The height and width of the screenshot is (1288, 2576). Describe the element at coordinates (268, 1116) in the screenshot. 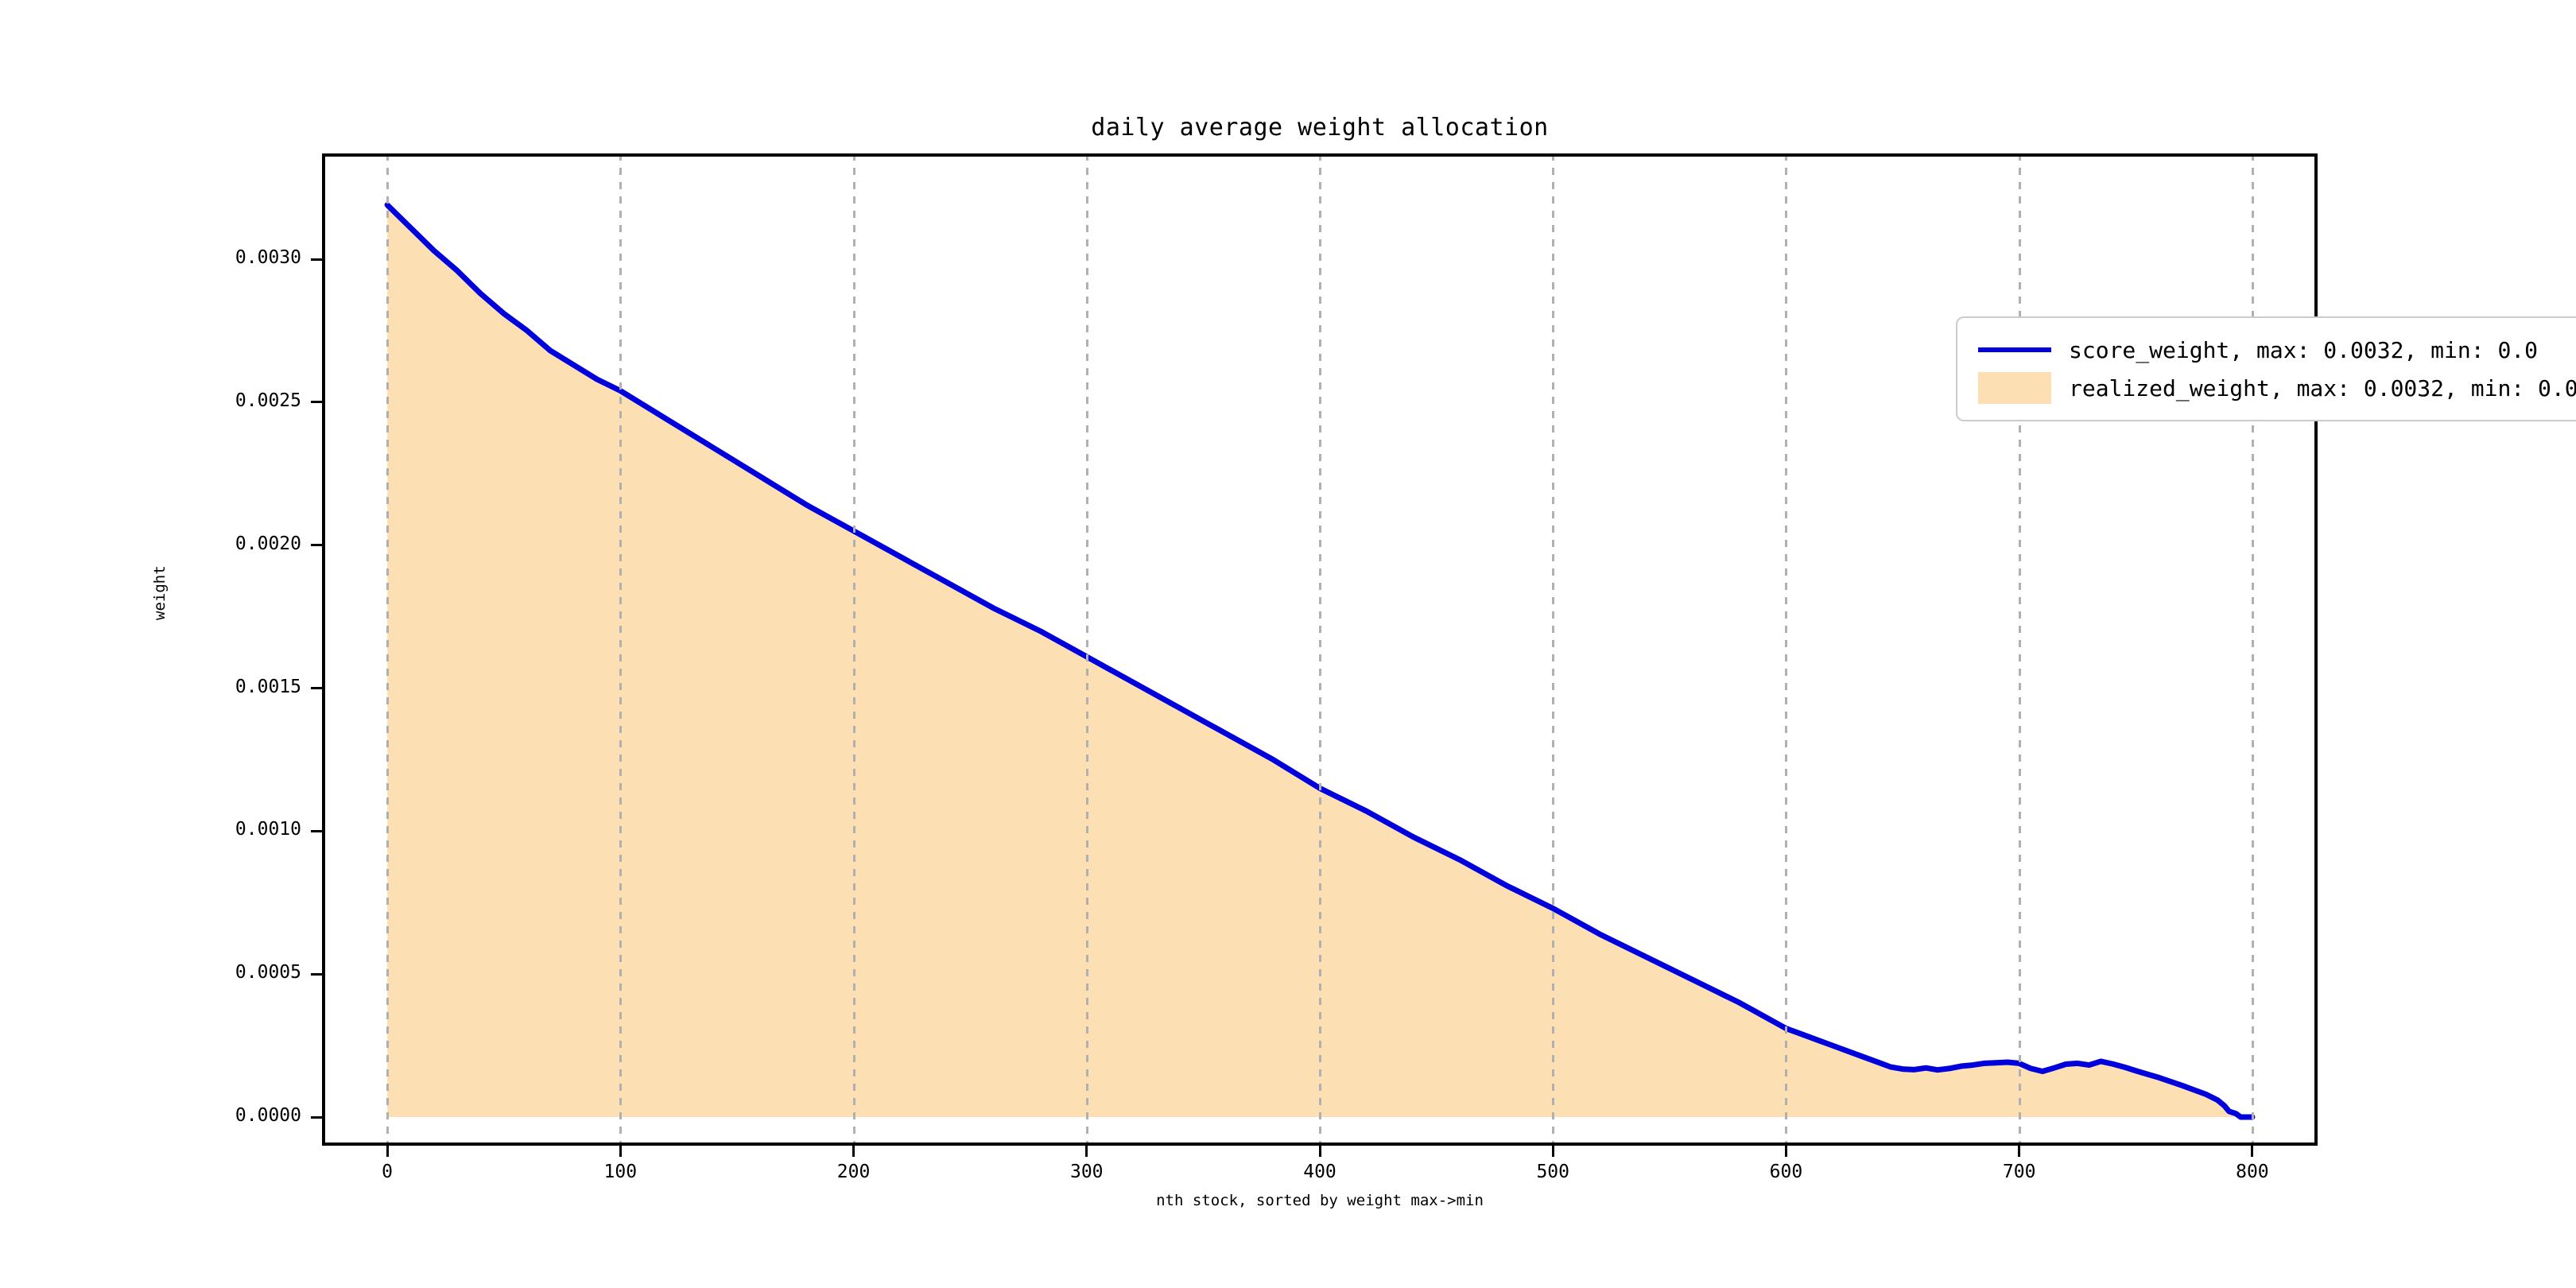

I see `y-tick-label-0.0000: 0.0000` at that location.